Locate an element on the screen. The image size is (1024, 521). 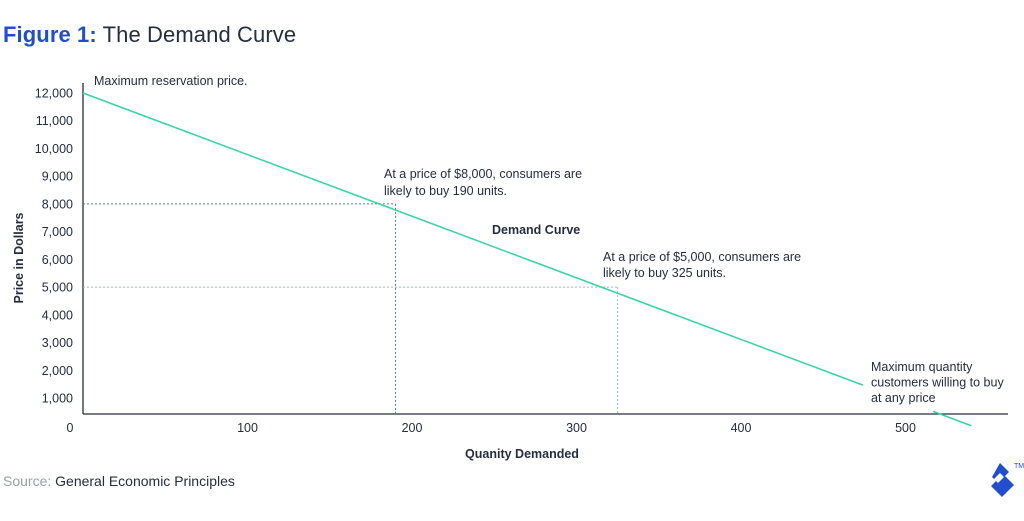
x-tick-label: 300 is located at coordinates (576, 428).